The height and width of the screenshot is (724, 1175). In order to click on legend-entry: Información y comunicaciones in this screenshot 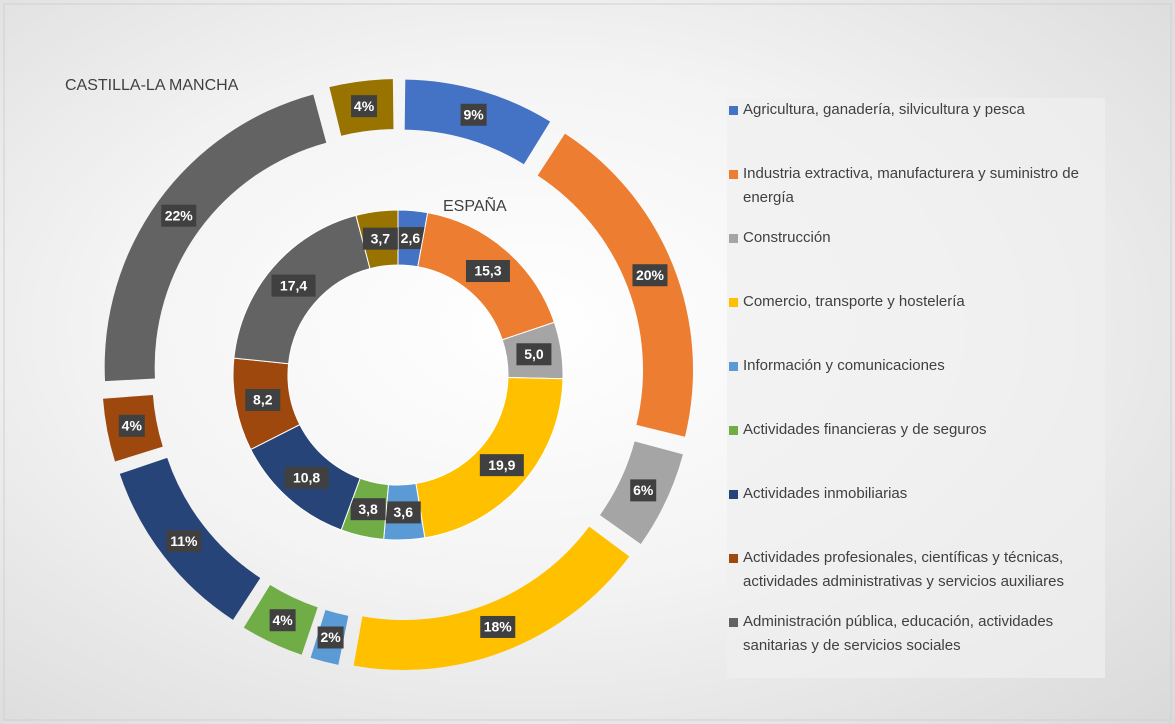, I will do `click(916, 386)`.